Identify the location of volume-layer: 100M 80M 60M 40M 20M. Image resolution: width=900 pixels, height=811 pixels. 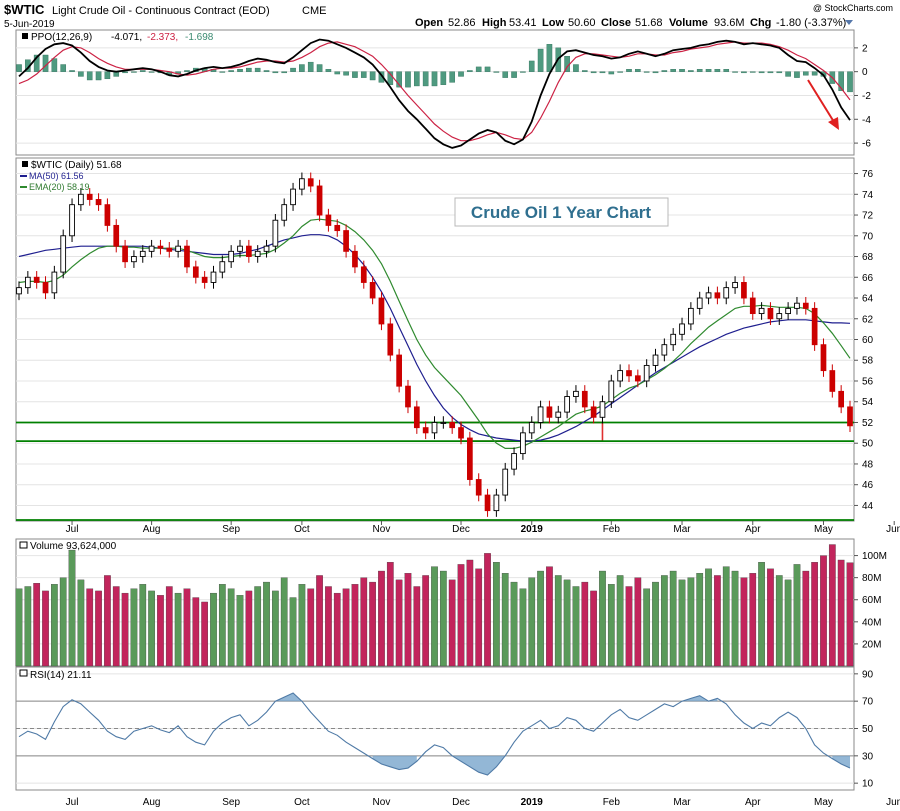
(451, 605).